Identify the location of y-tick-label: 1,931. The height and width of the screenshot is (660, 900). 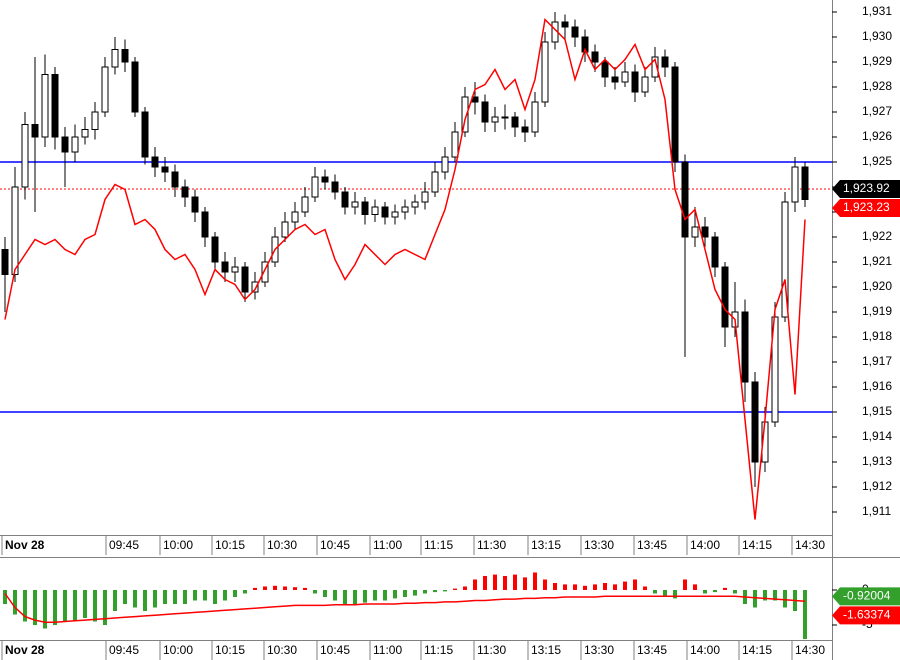
(877, 11).